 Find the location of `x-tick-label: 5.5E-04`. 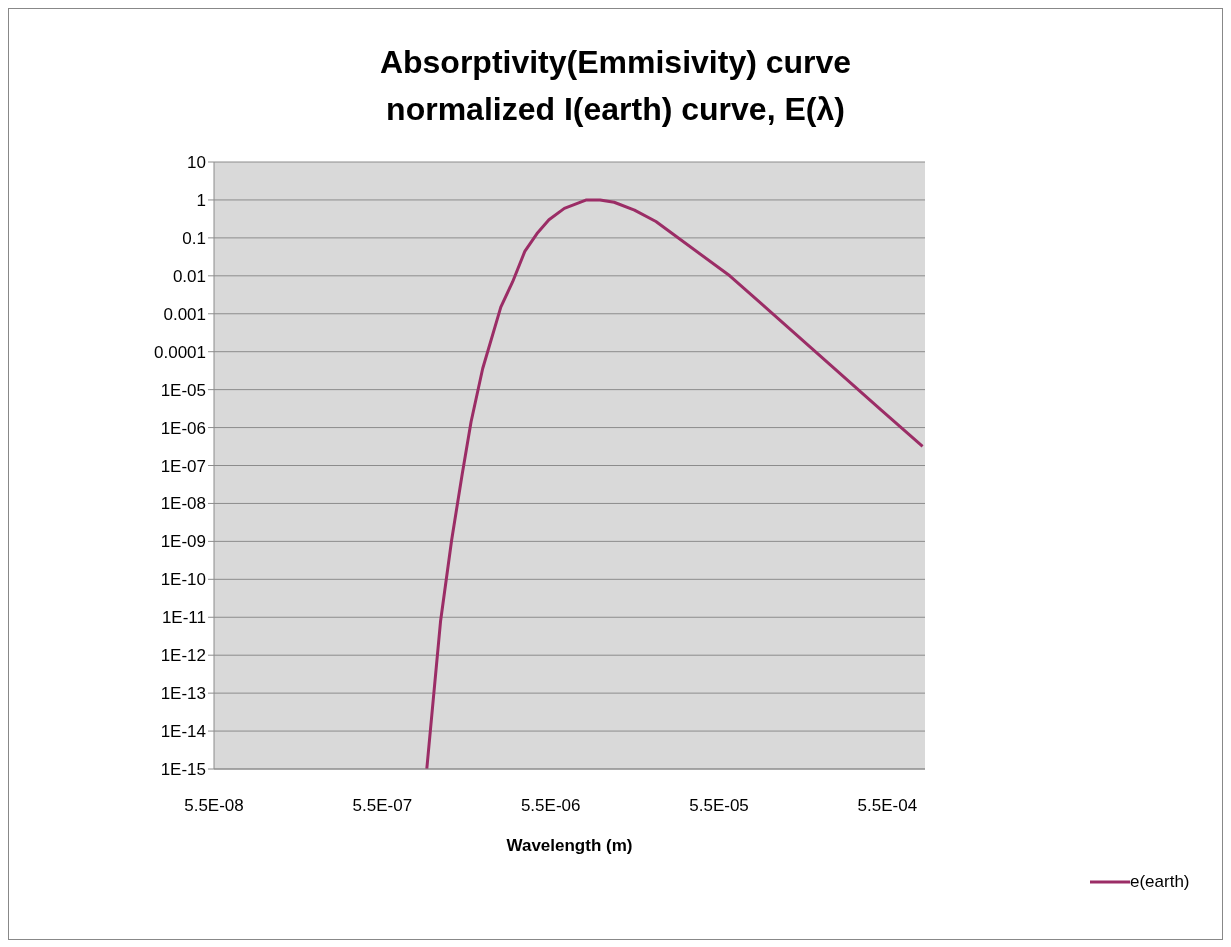

x-tick-label: 5.5E-04 is located at coordinates (887, 806).